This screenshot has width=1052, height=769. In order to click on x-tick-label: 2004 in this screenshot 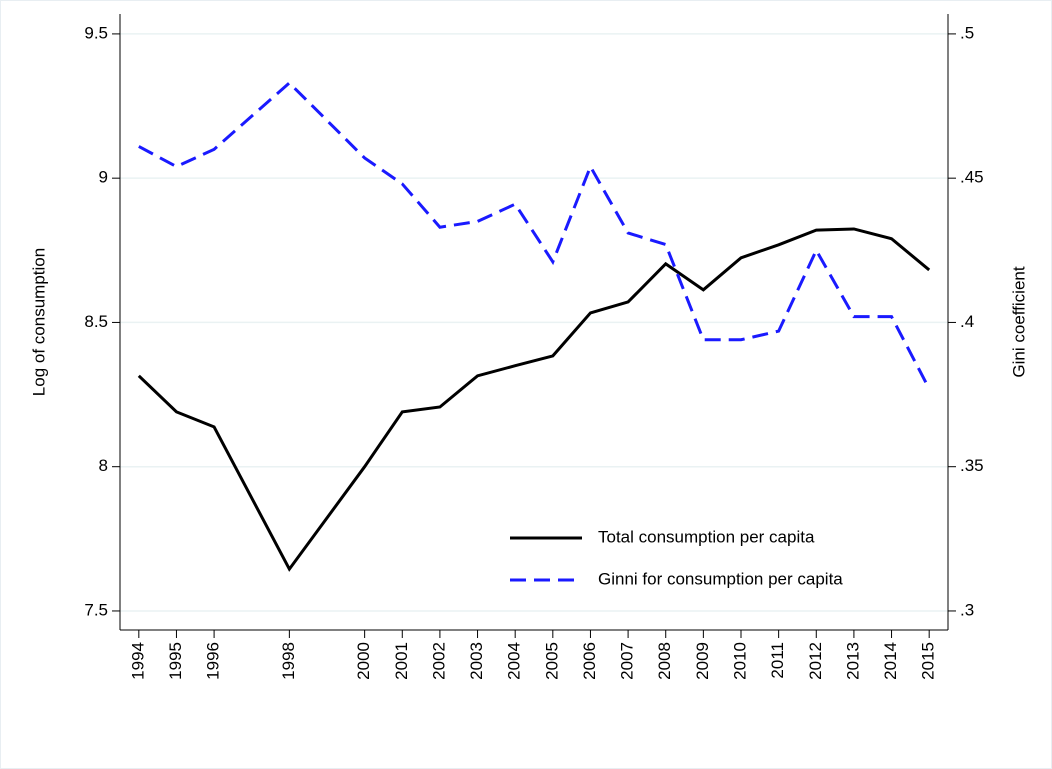, I will do `click(514, 661)`.